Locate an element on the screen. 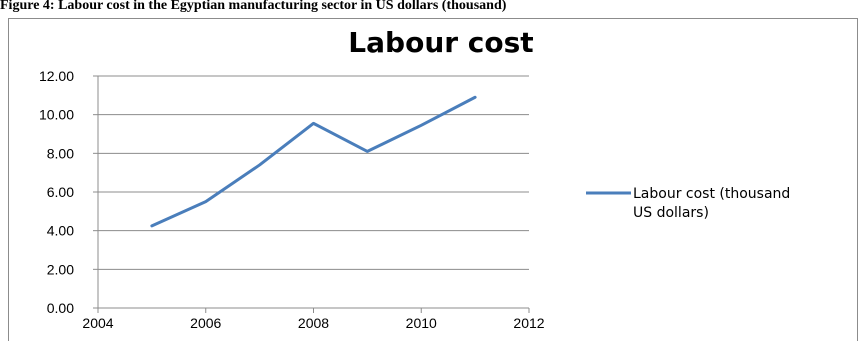  legend-label: Labour cost (thousand is located at coordinates (711, 194).